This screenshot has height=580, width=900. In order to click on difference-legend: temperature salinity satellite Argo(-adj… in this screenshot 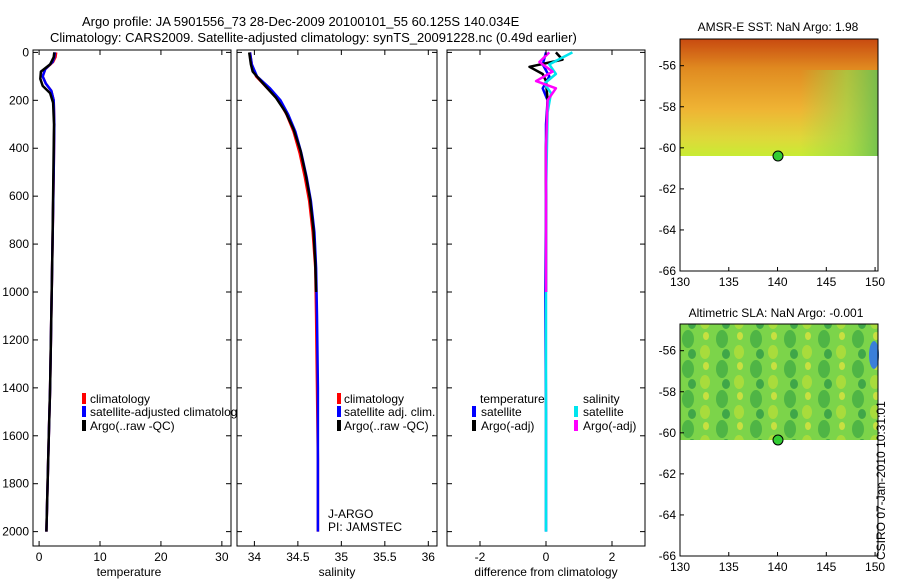, I will do `click(554, 412)`.